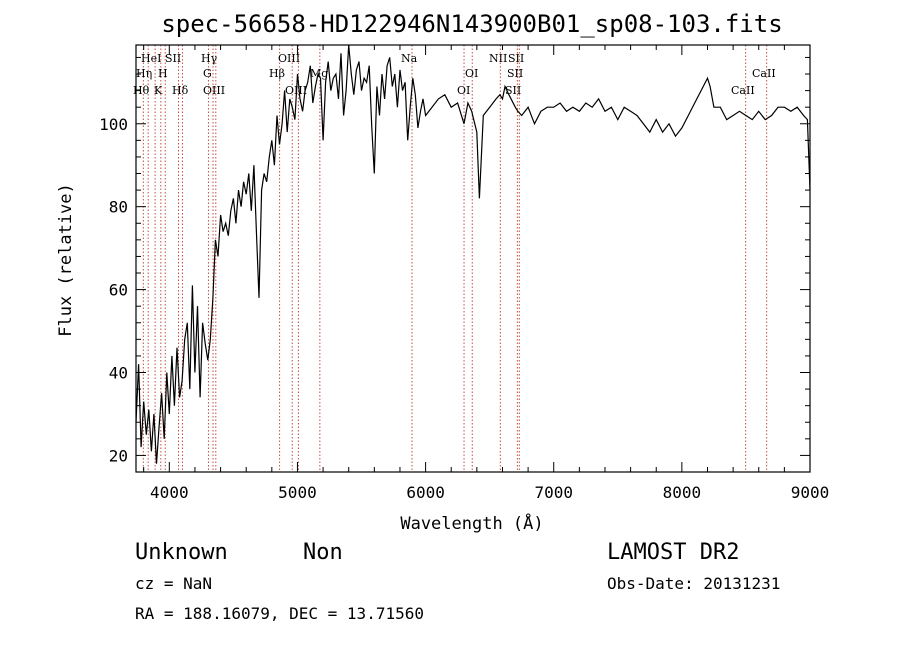 The height and width of the screenshot is (649, 900). I want to click on label-hdelta: Hδ, so click(180, 90).